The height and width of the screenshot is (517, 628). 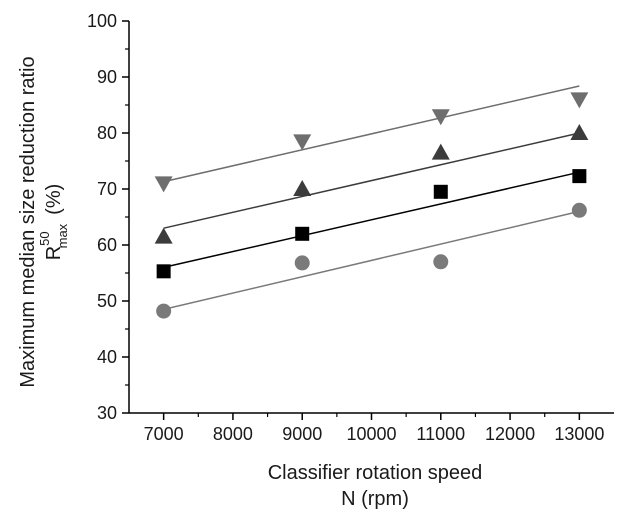 I want to click on x-axis-title-line2: N (rpm), so click(x=375, y=499).